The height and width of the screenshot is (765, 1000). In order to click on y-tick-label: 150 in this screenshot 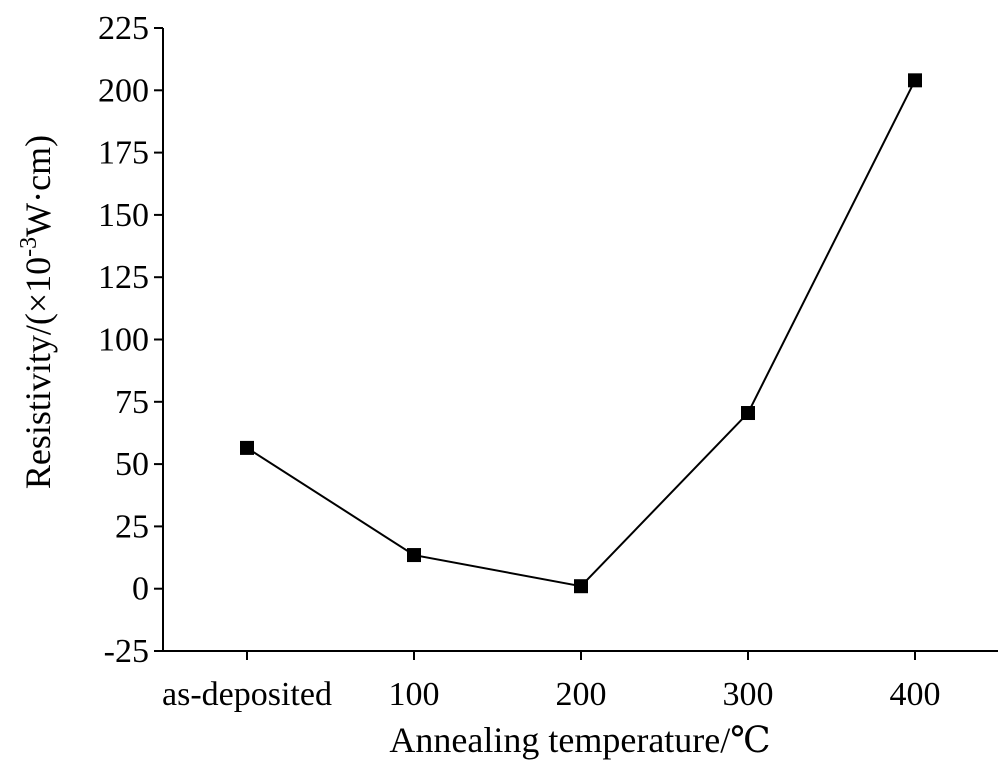, I will do `click(123, 215)`.